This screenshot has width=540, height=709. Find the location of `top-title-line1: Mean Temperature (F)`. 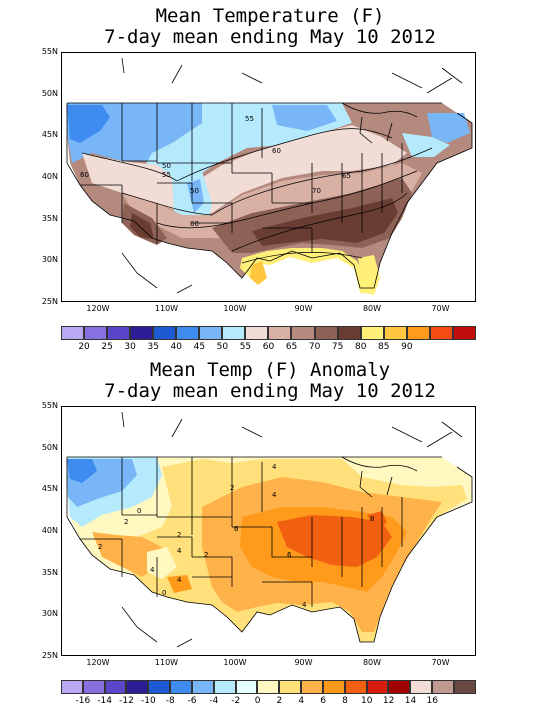

top-title-line1: Mean Temperature (F) is located at coordinates (270, 16).